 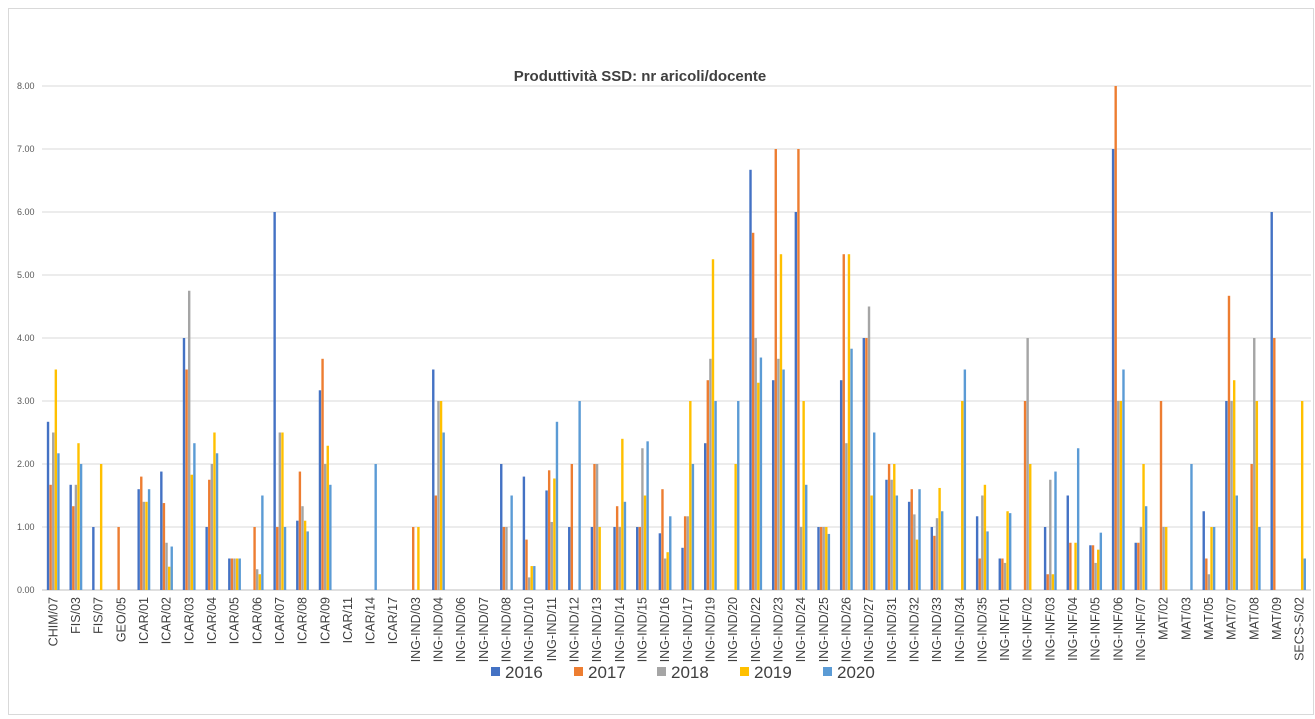 What do you see at coordinates (1300, 629) in the screenshot?
I see `x-tick-label: SECS-S/02` at bounding box center [1300, 629].